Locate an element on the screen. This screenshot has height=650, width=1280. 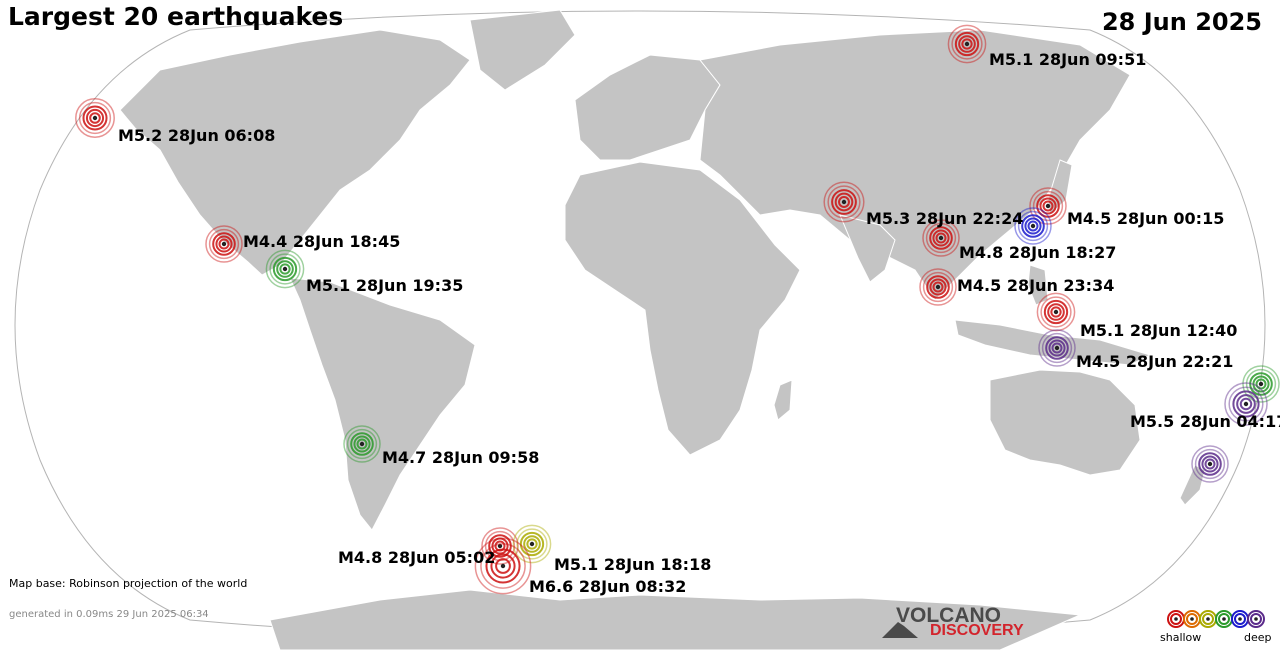
depth-legend-circles is located at coordinates (1216, 619).